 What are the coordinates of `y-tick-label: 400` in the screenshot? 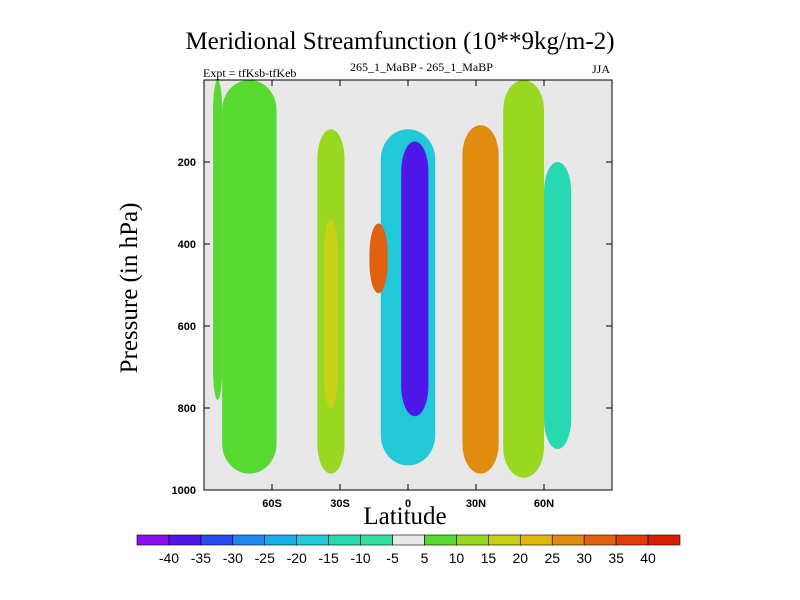 It's located at (187, 245).